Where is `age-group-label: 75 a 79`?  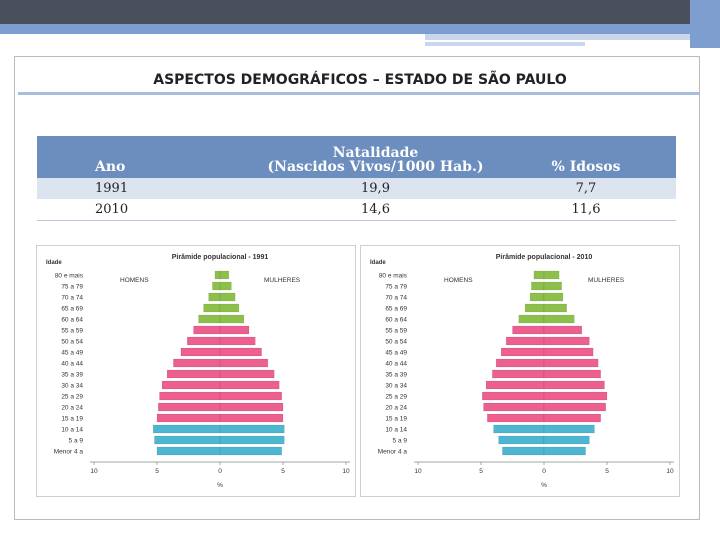 age-group-label: 75 a 79 is located at coordinates (396, 287).